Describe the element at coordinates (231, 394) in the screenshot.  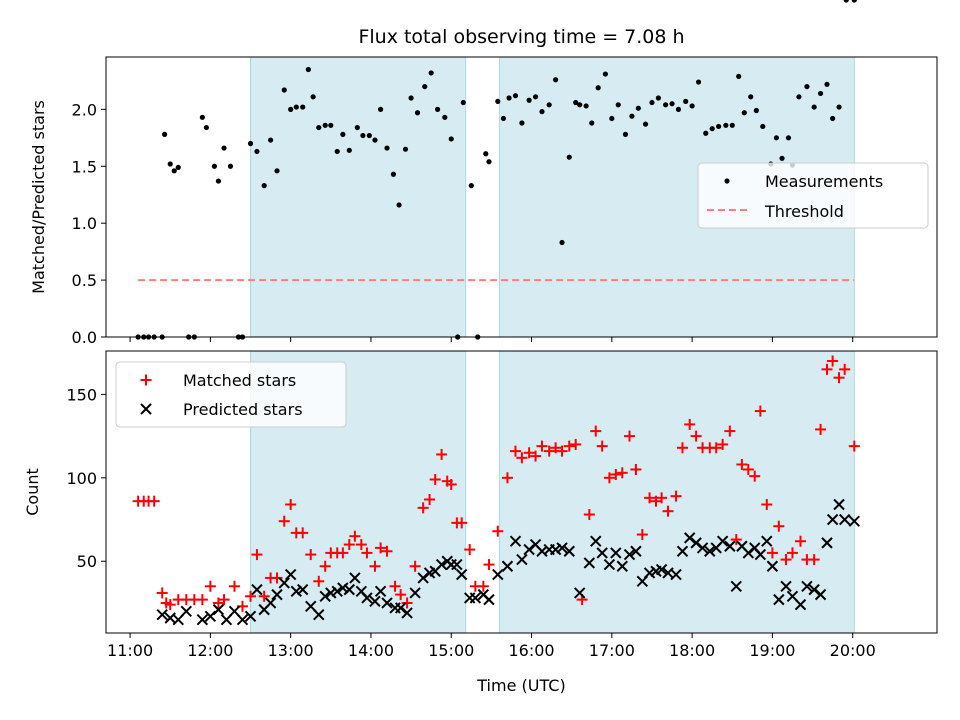
I see `count-legend-box` at that location.